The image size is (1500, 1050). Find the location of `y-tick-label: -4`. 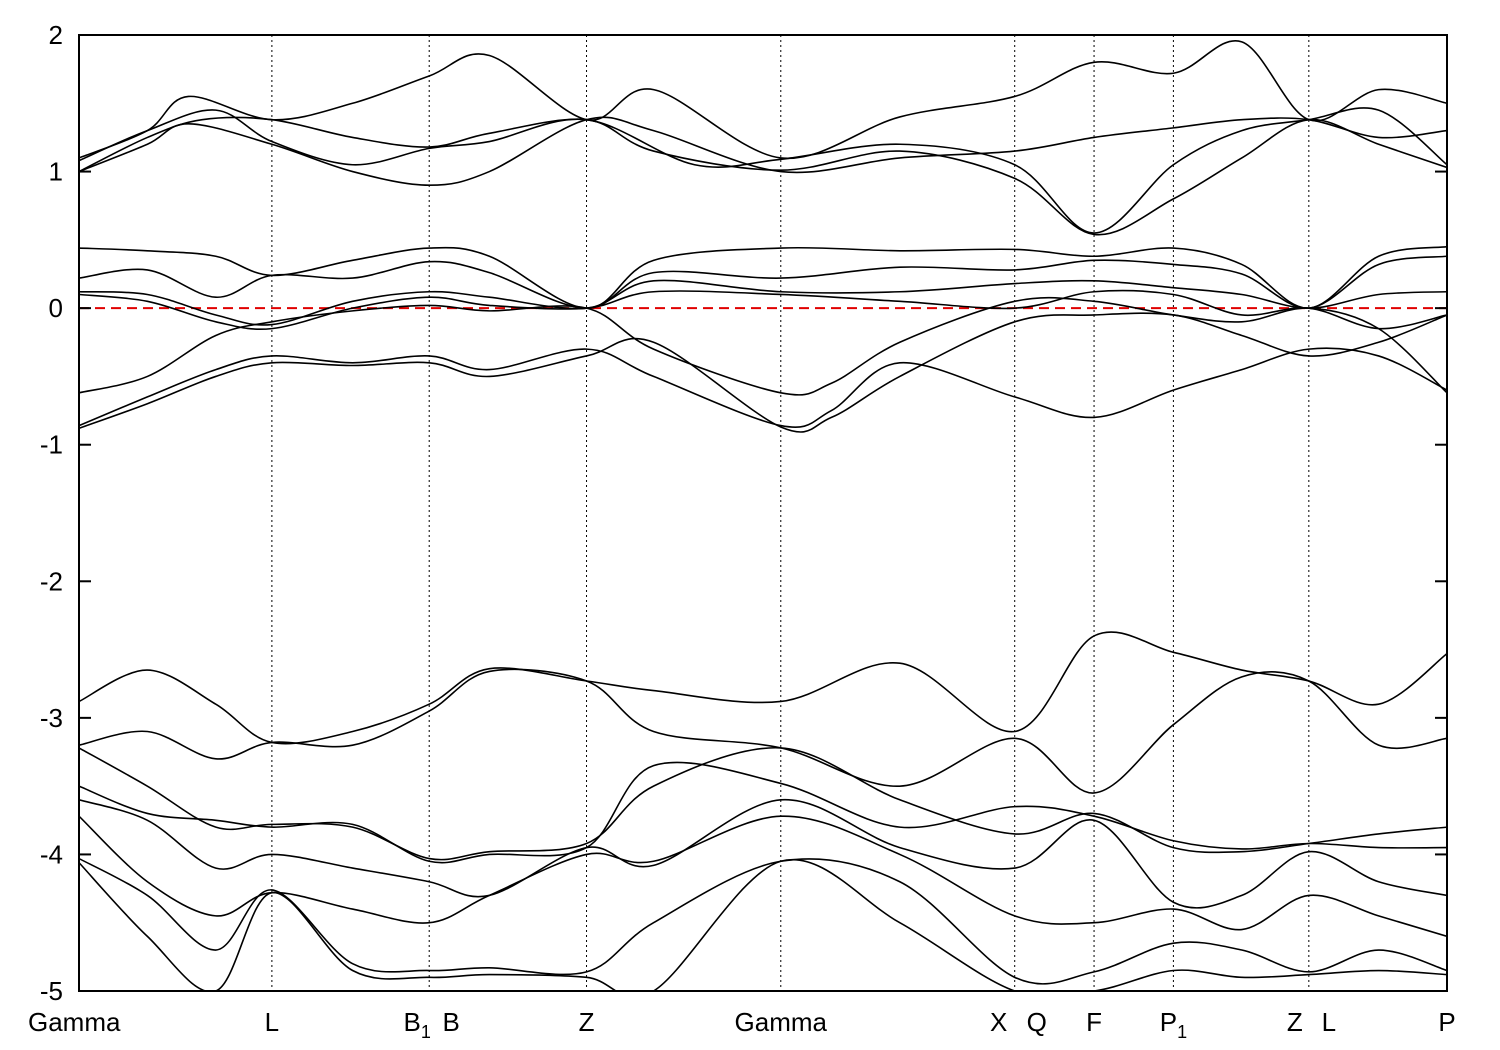

y-tick-label: -4 is located at coordinates (51, 854).